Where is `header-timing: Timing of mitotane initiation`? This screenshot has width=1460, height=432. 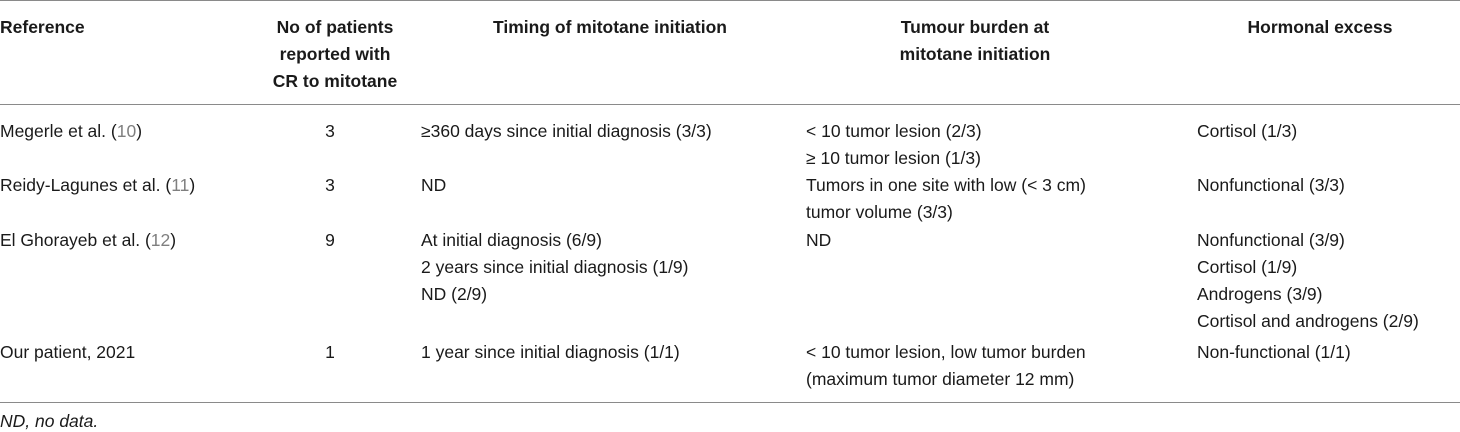 header-timing: Timing of mitotane initiation is located at coordinates (610, 27).